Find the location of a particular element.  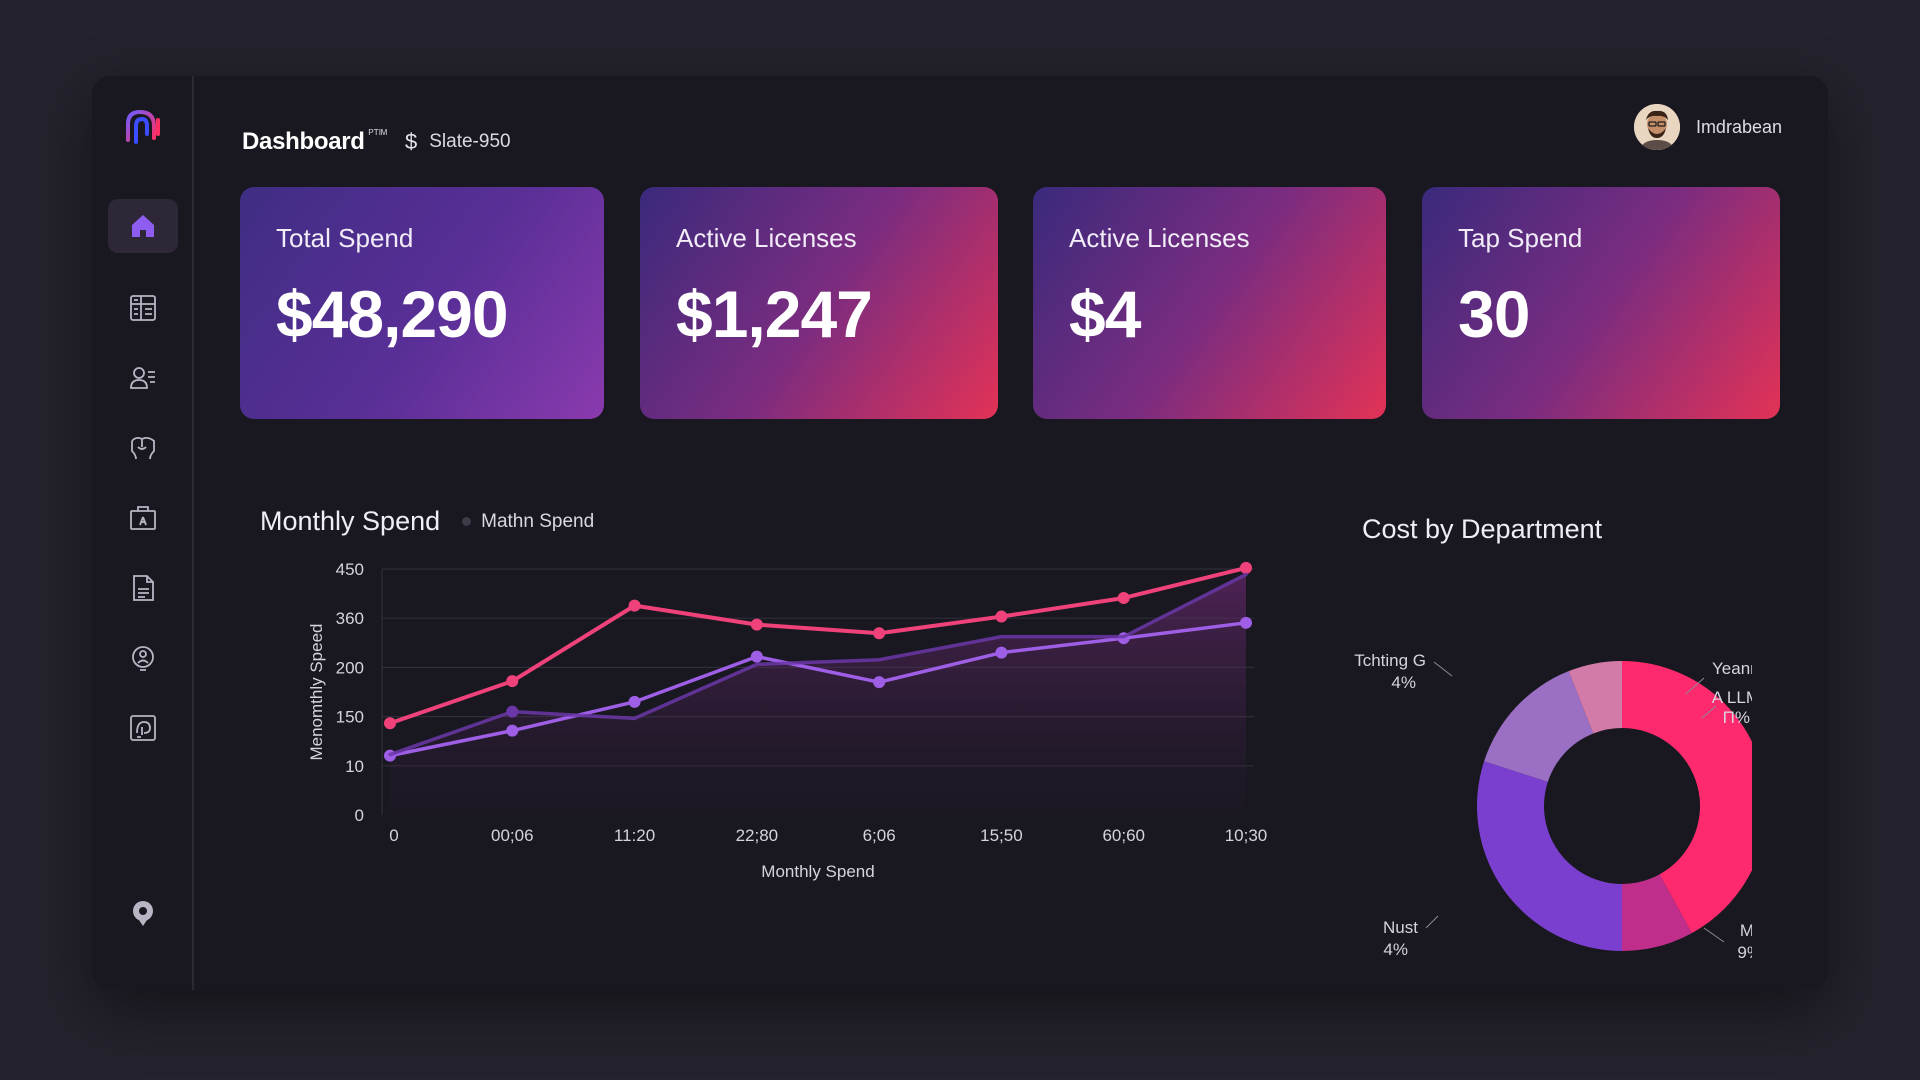

document-icon is located at coordinates (143, 588).